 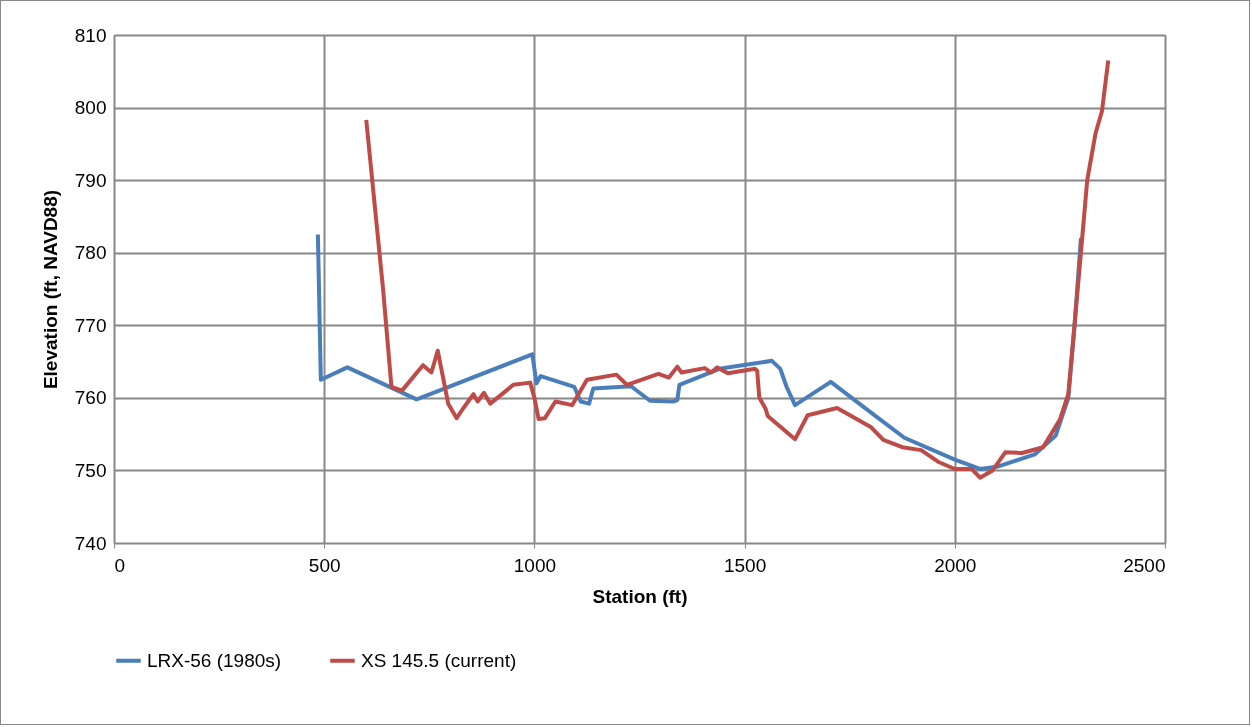 I want to click on x-tick-label: 1500, so click(x=745, y=565).